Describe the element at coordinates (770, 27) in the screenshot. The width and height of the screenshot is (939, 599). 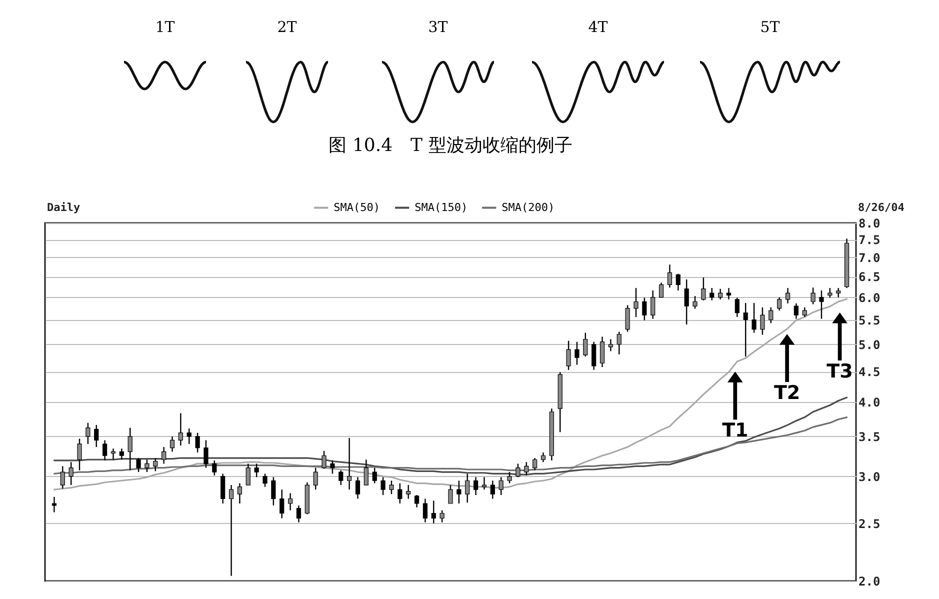
I see `text: 5T` at that location.